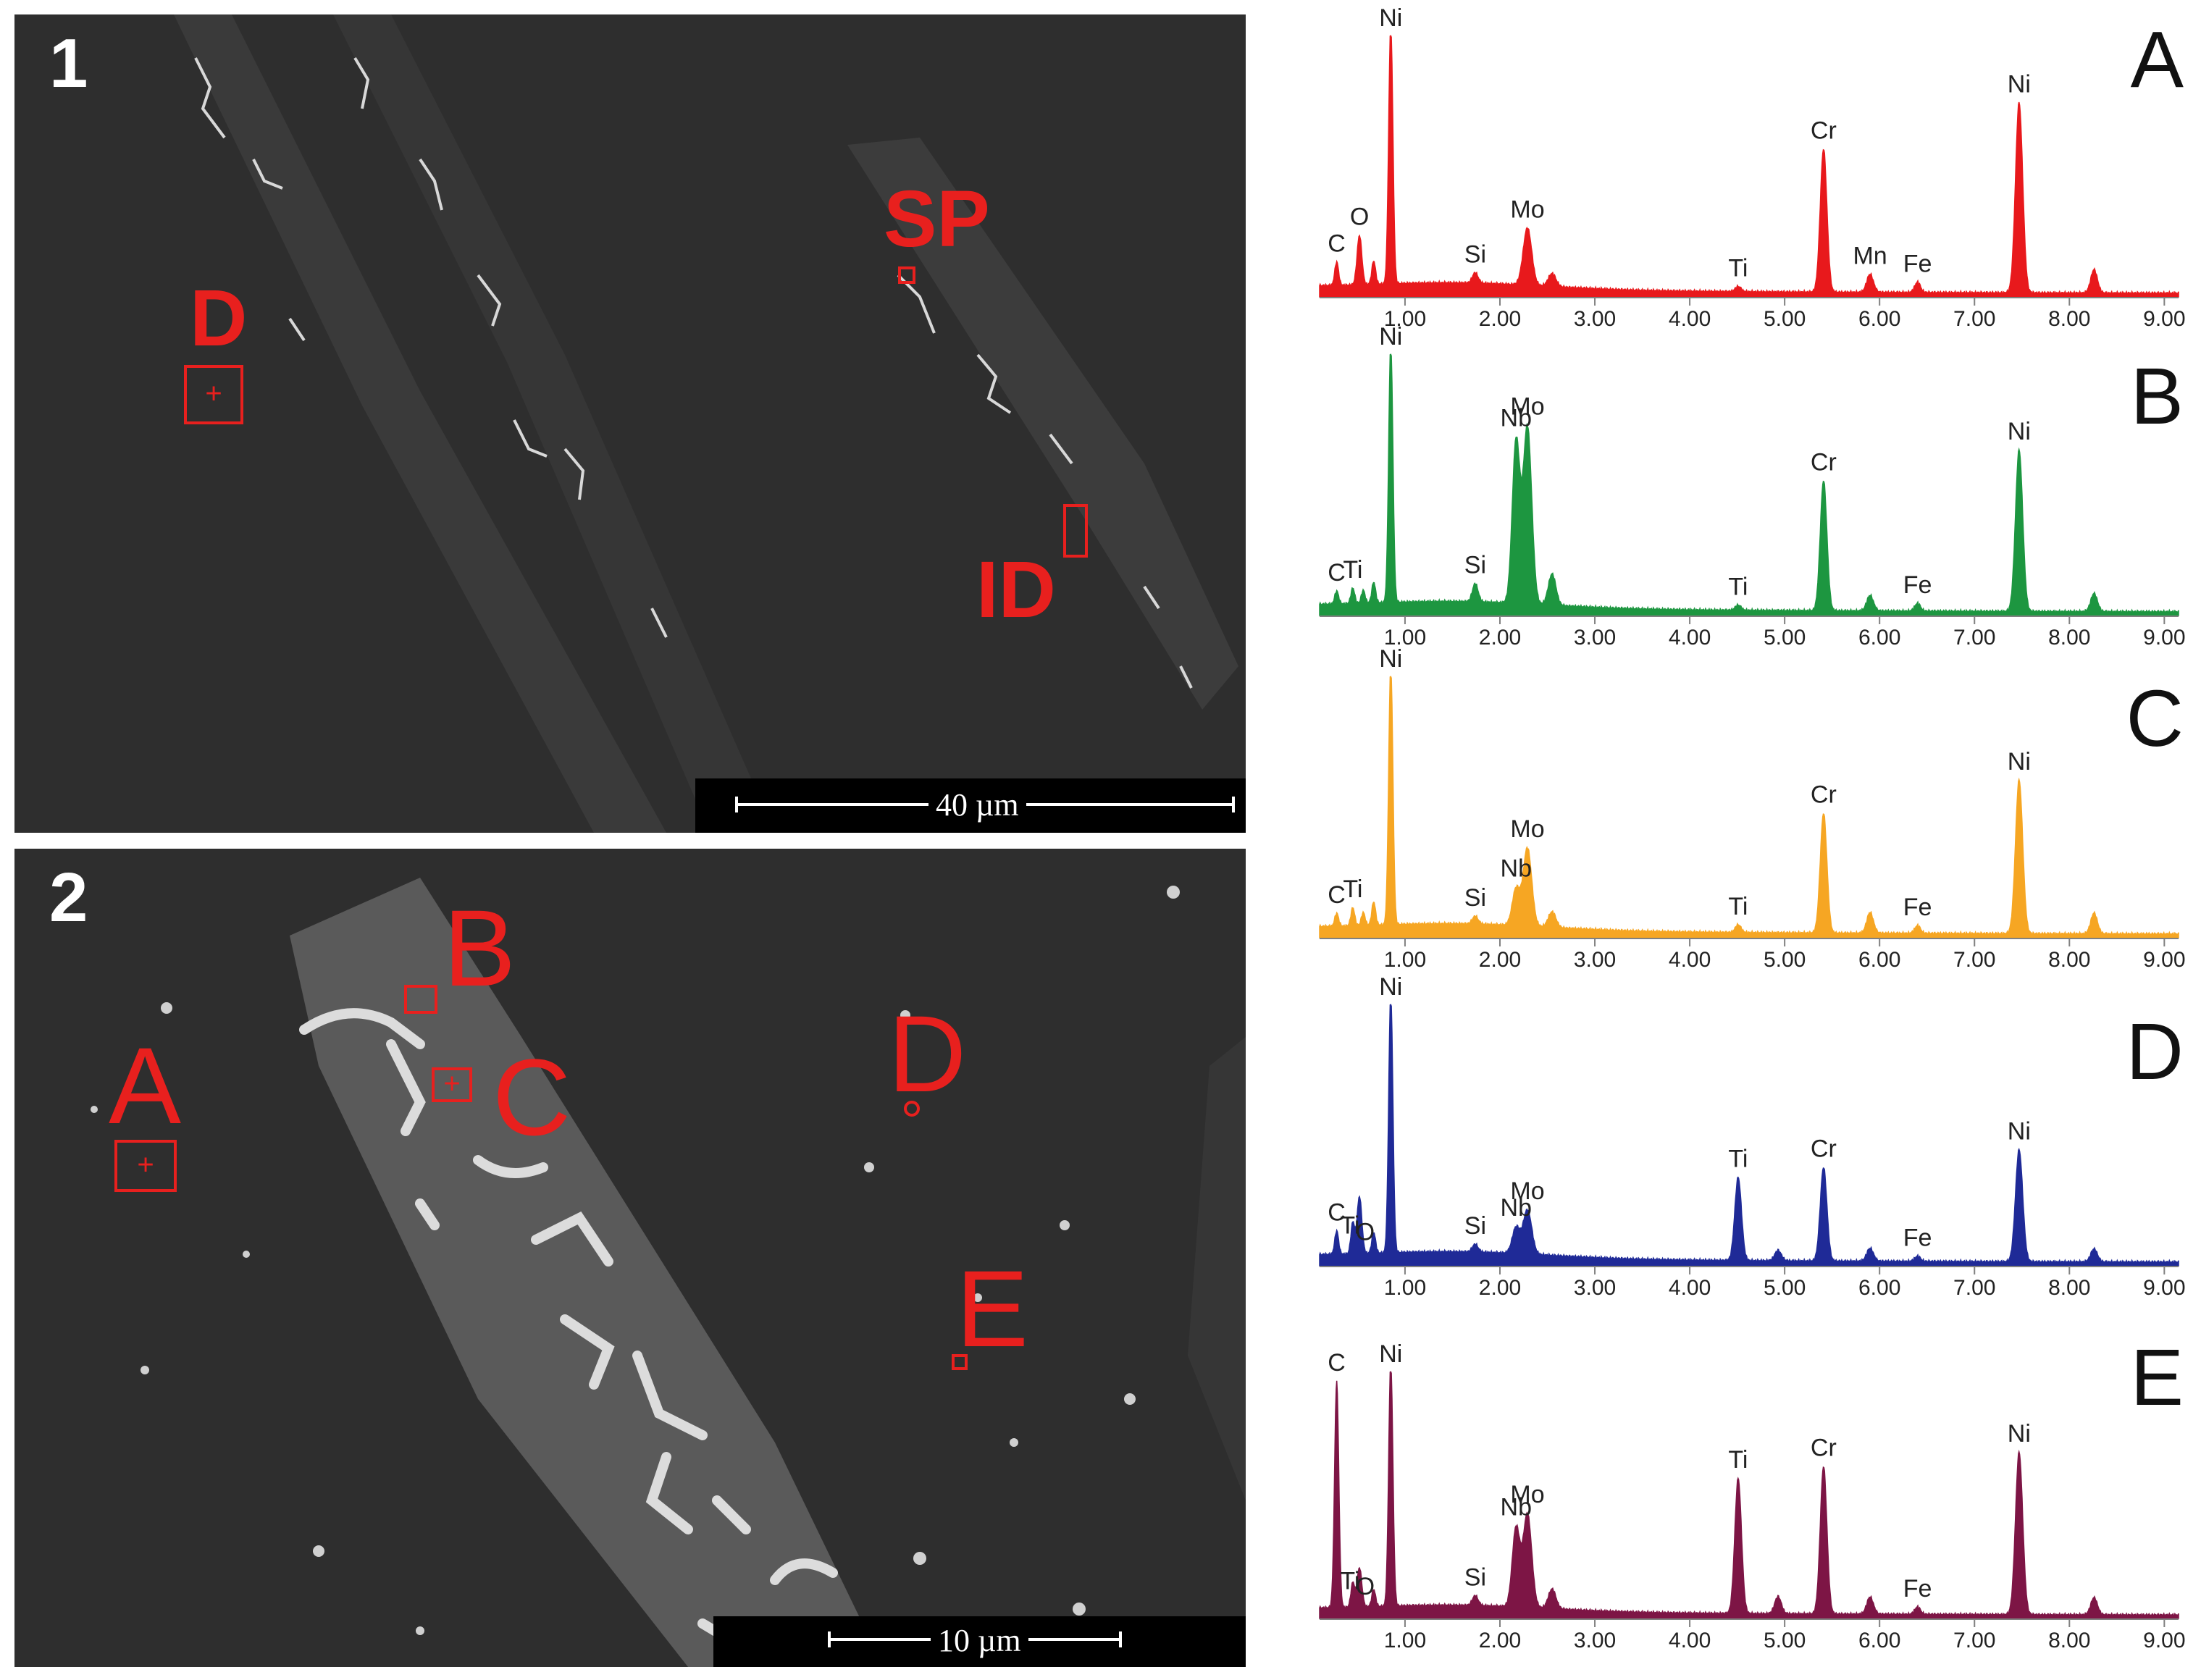 This screenshot has width=2201, height=1680. What do you see at coordinates (2157, 60) in the screenshot?
I see `spectrum-title: A` at bounding box center [2157, 60].